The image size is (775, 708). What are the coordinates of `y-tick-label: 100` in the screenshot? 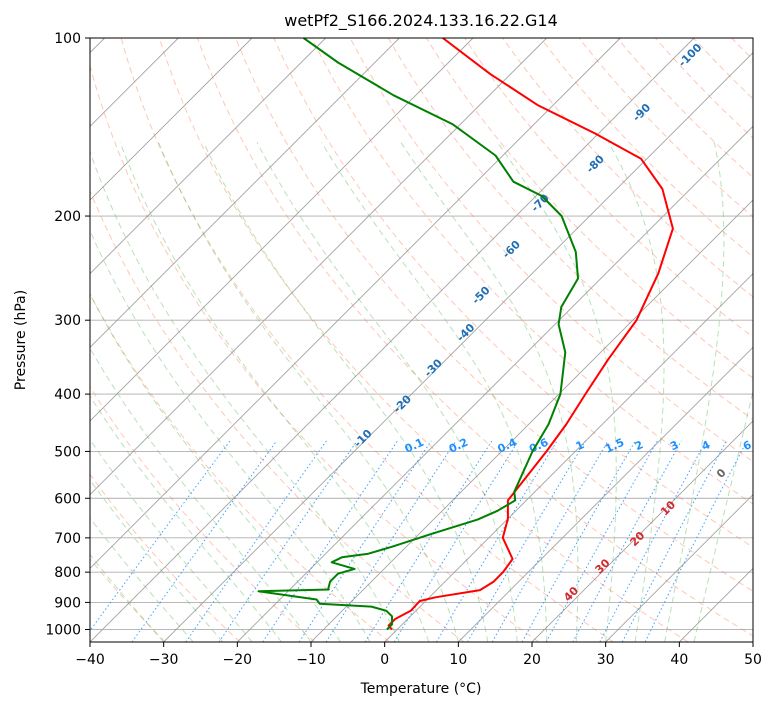 It's located at (67, 39).